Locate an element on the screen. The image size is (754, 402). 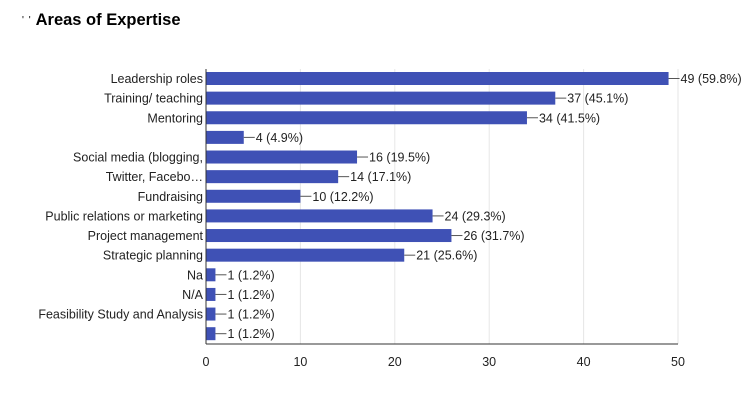
category-label: Project management is located at coordinates (146, 236).